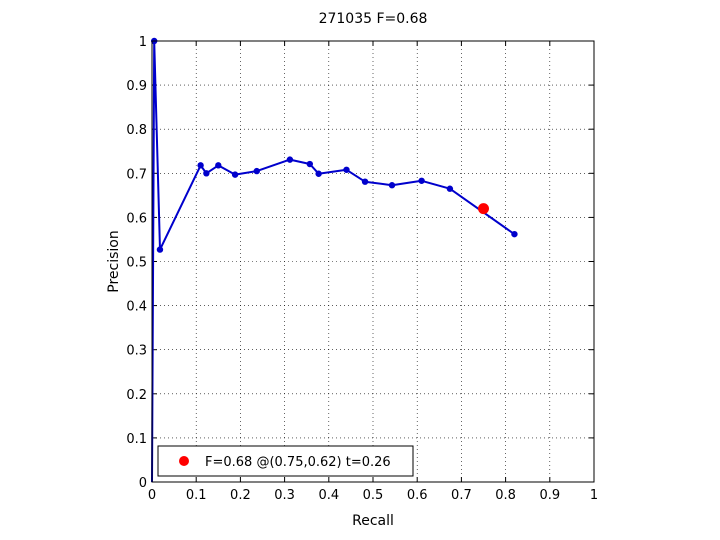  What do you see at coordinates (136, 395) in the screenshot?
I see `y-tick-label: 0.2` at bounding box center [136, 395].